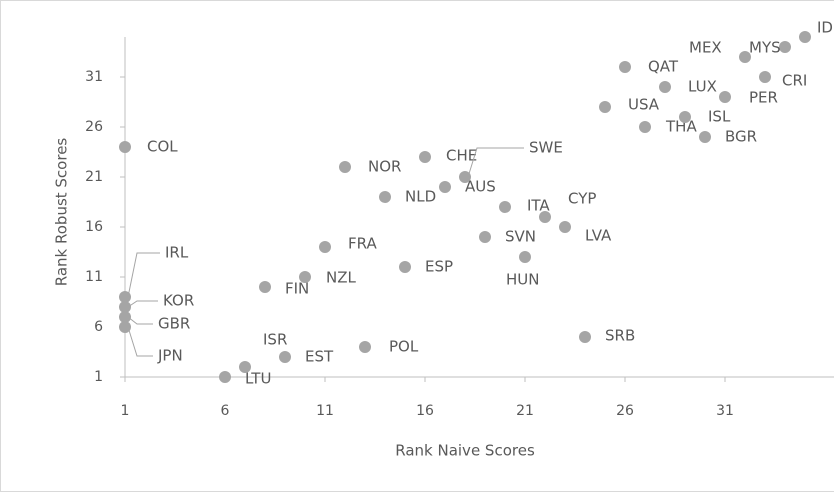 The image size is (834, 492). Describe the element at coordinates (461, 156) in the screenshot. I see `point-label: CHE` at that location.